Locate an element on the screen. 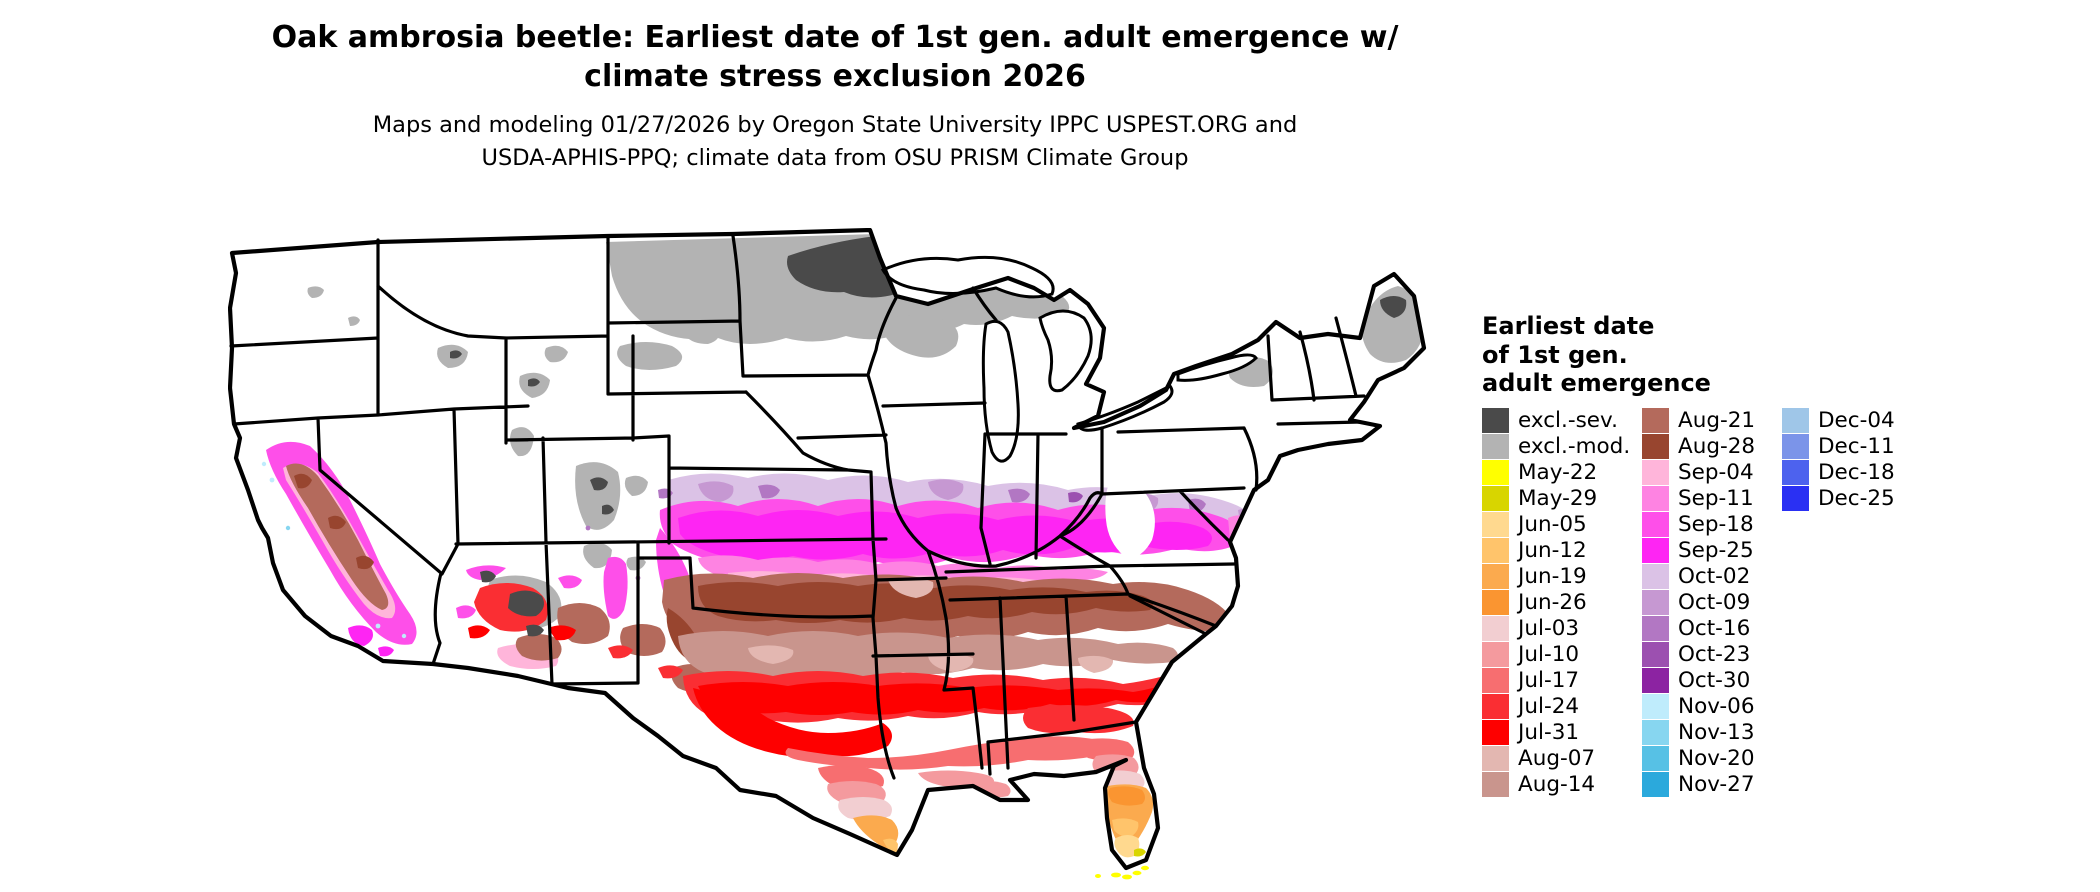 The height and width of the screenshot is (892, 2100). legend-label: Dec-11 is located at coordinates (1856, 446).